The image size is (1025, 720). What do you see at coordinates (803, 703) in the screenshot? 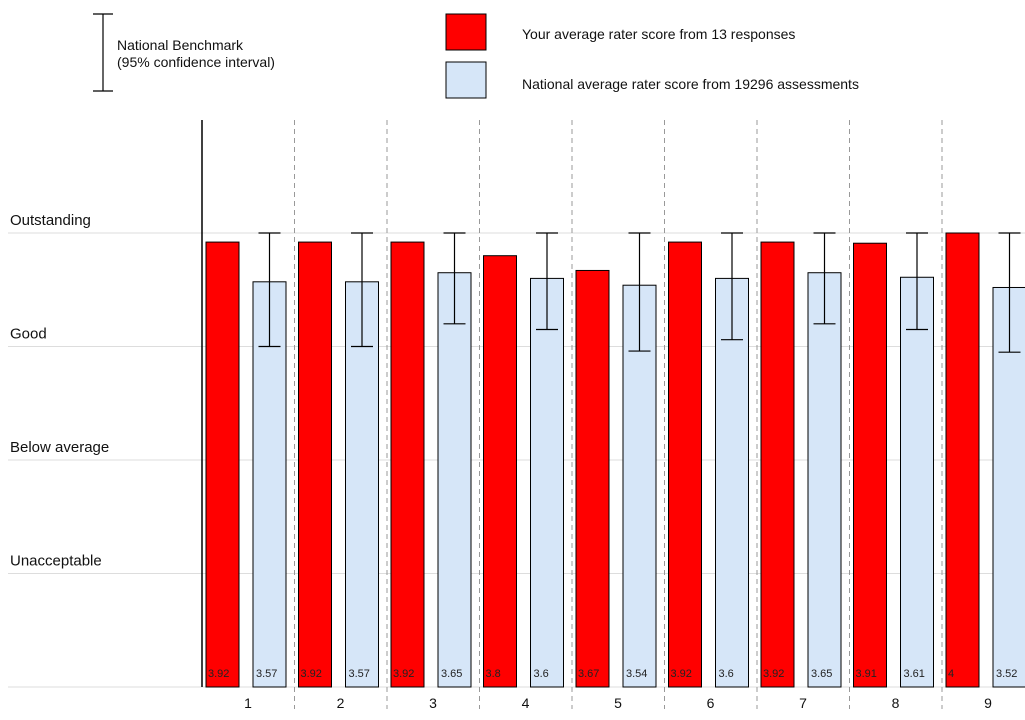
I see `category-tick-label: 7` at bounding box center [803, 703].